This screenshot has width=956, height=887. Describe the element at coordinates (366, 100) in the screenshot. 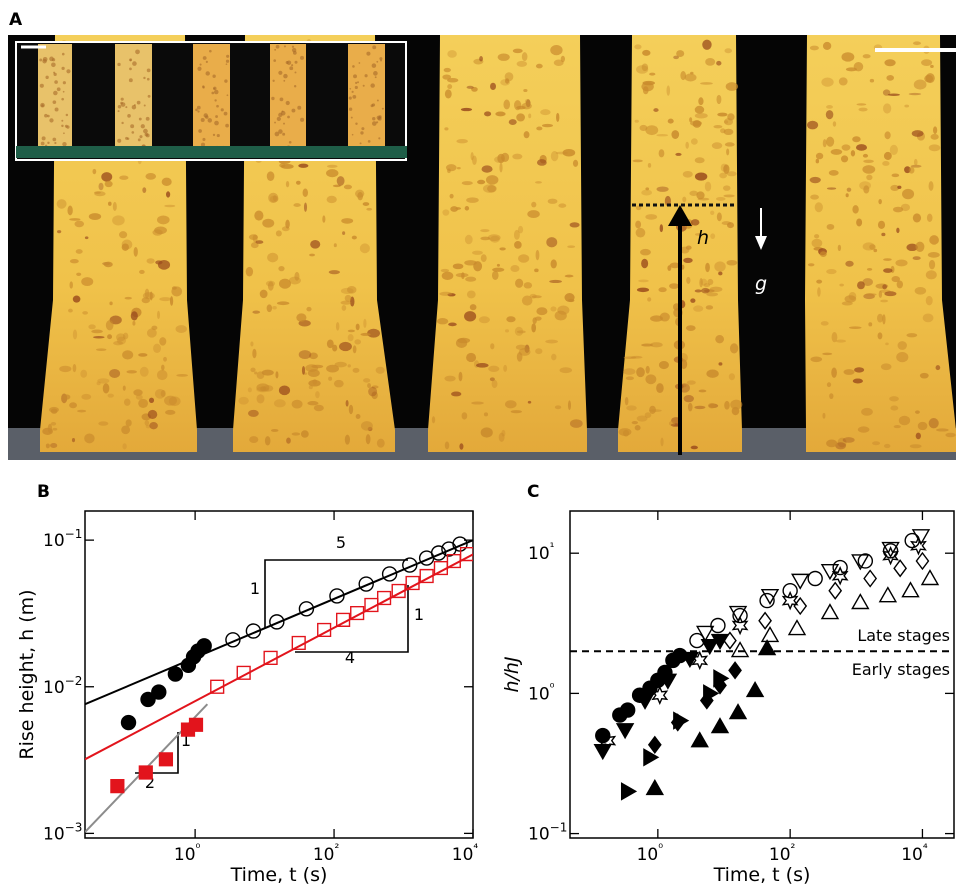

I see `inset-sponge` at that location.